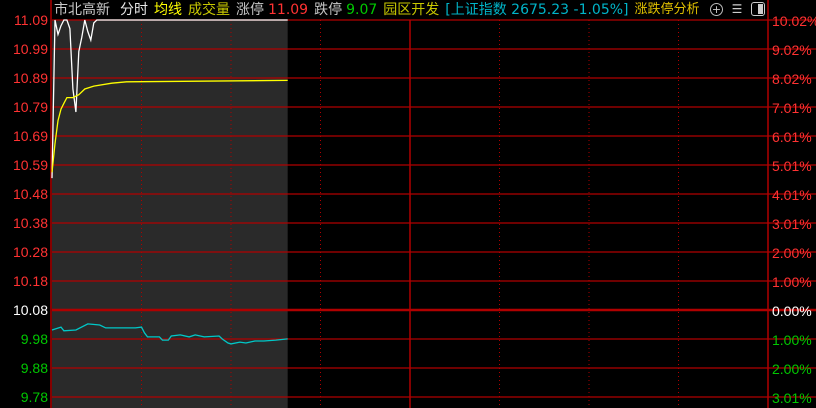  Describe the element at coordinates (134, 10) in the screenshot. I see `mode-label: 分时` at that location.